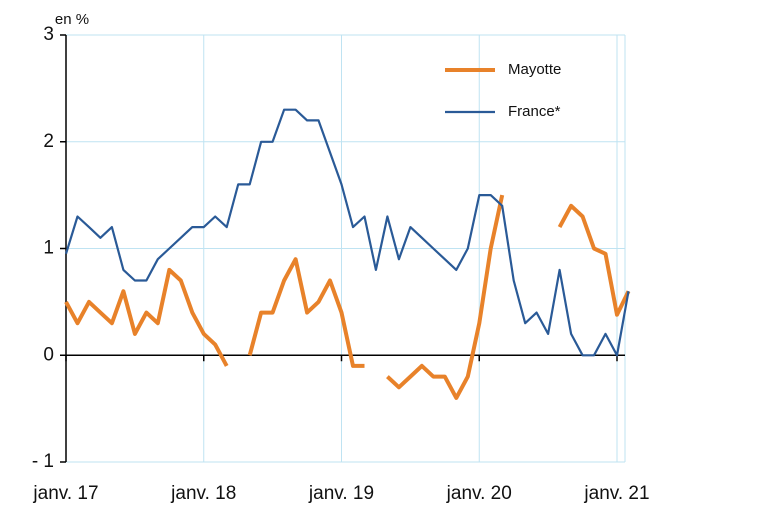 Image resolution: width=768 pixels, height=532 pixels. I want to click on legend-label: France*, so click(534, 111).